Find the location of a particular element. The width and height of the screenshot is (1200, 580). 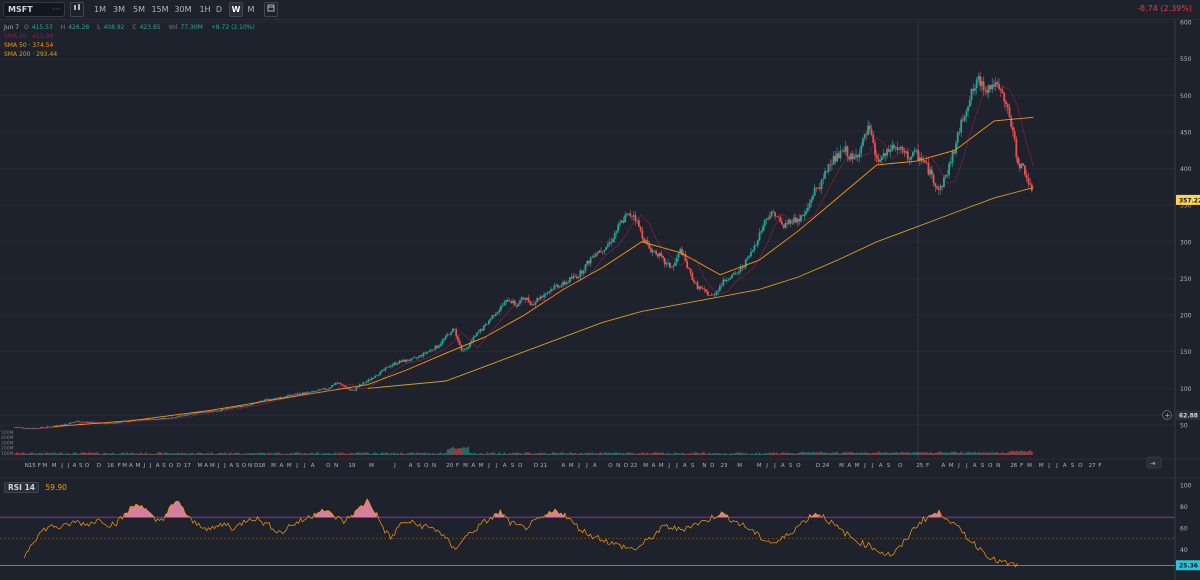

interval-m: M is located at coordinates (251, 9).